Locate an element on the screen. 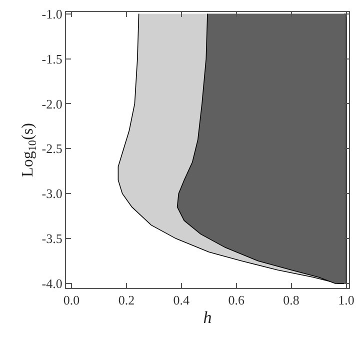  y-tick-label: -2.0 is located at coordinates (52, 104).